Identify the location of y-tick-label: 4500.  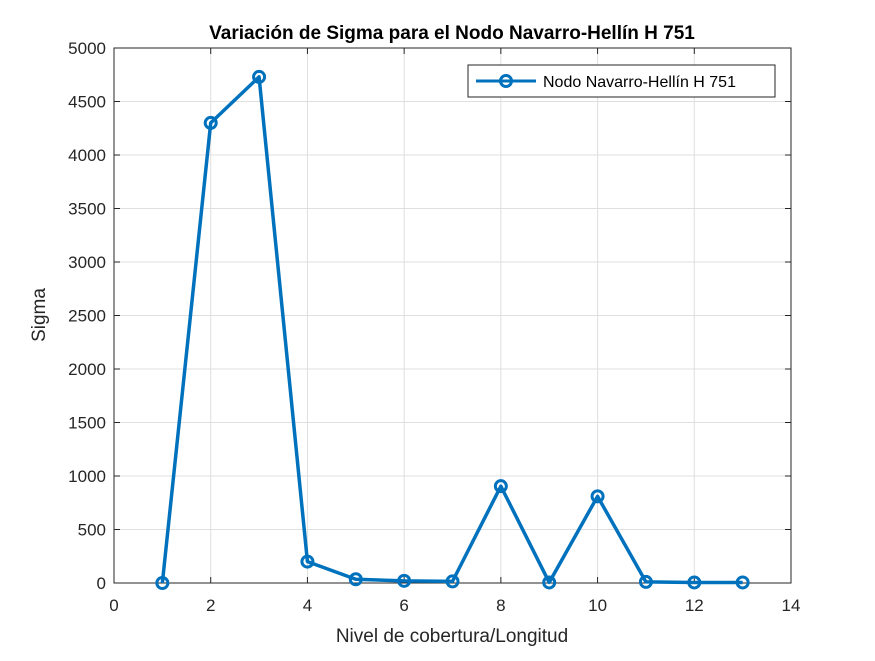
(87, 102).